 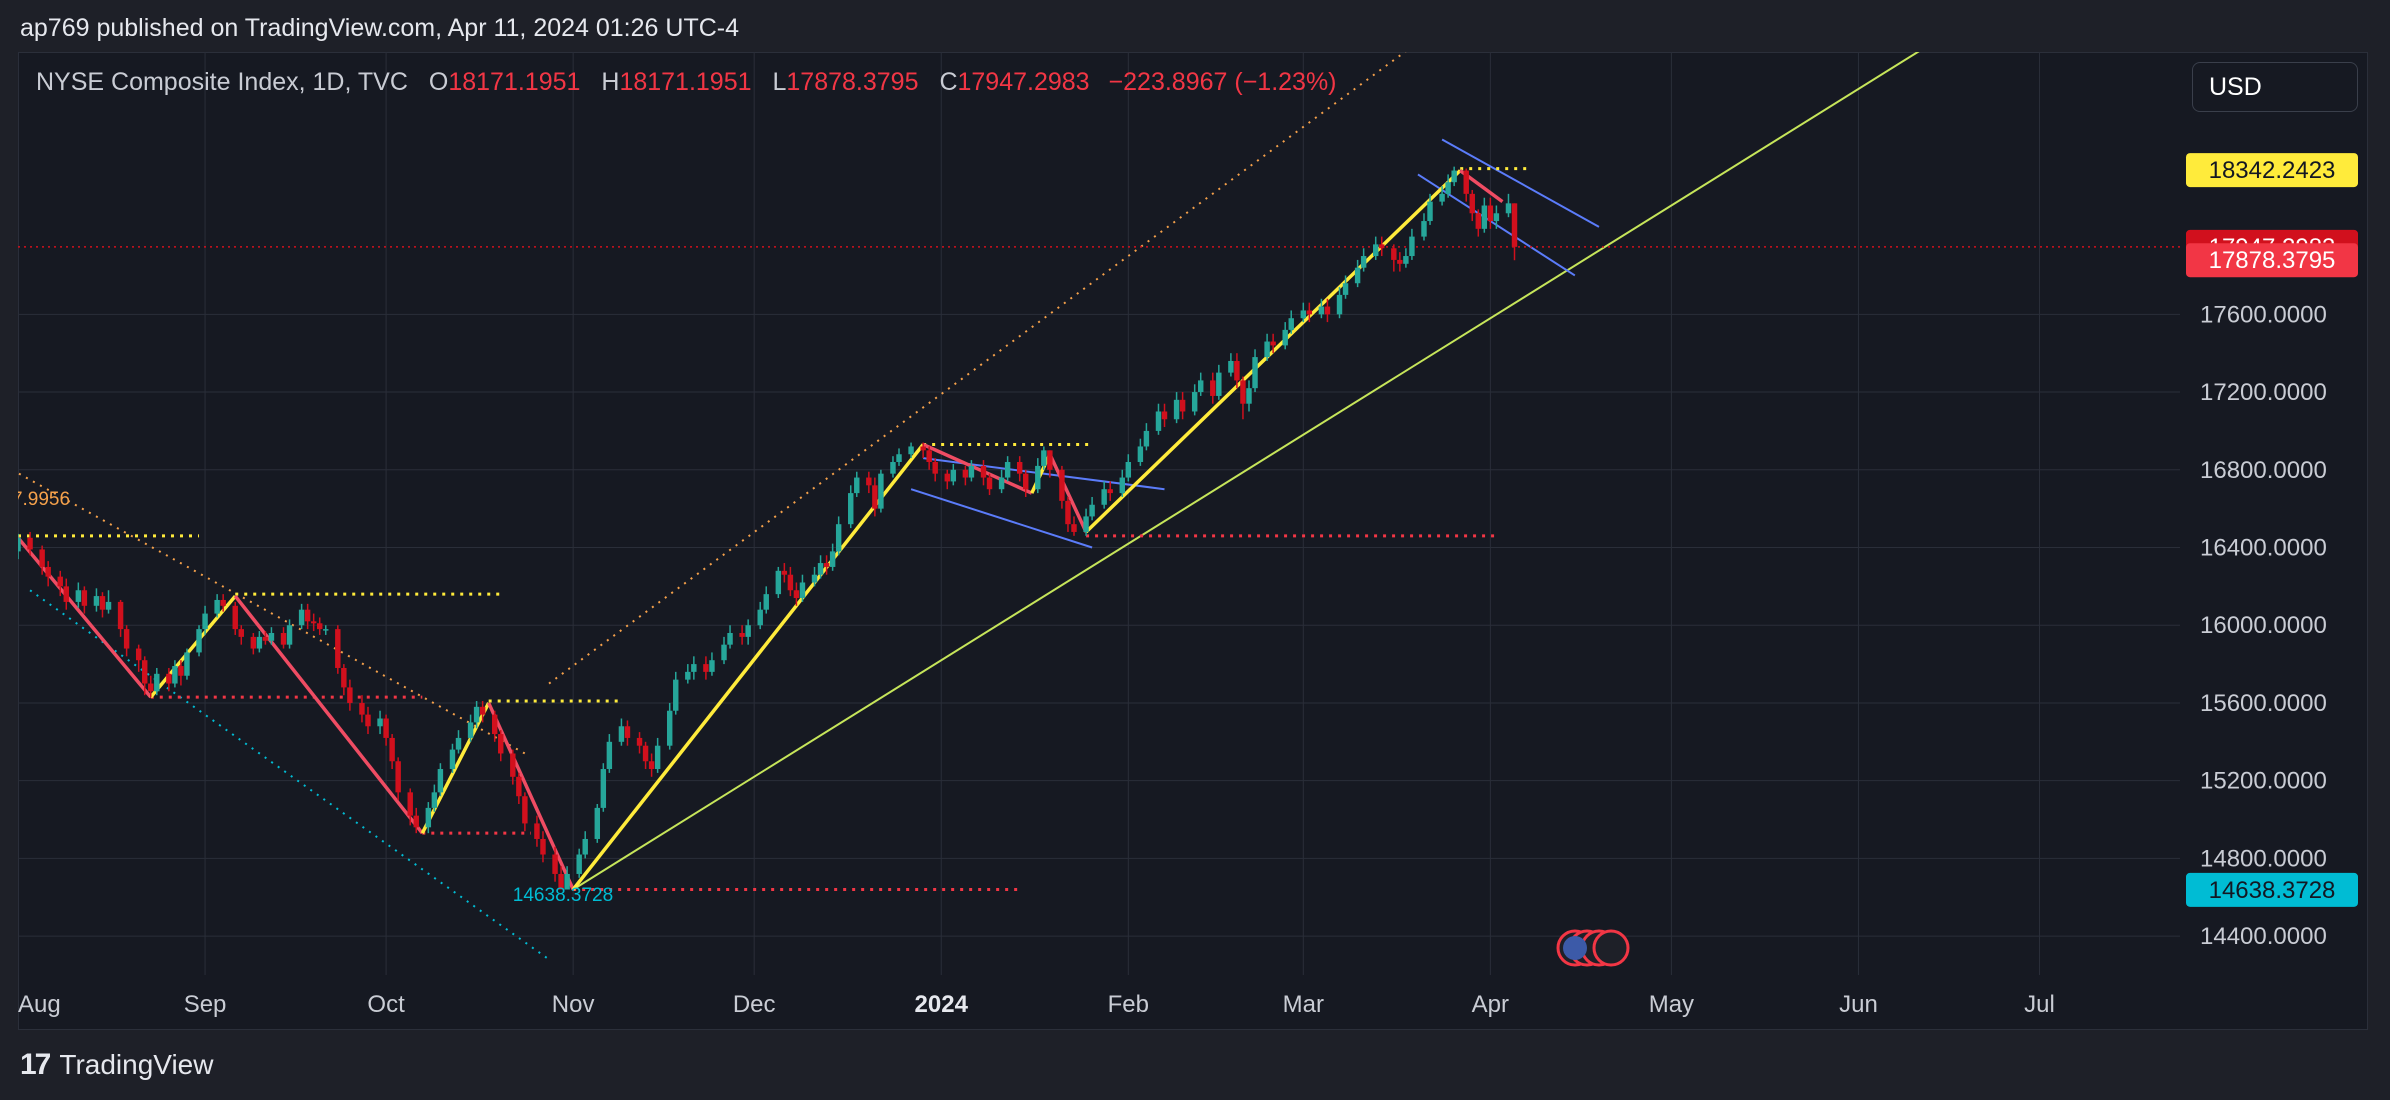 I want to click on tradingview-logo-icon: 17, so click(x=35, y=1064).